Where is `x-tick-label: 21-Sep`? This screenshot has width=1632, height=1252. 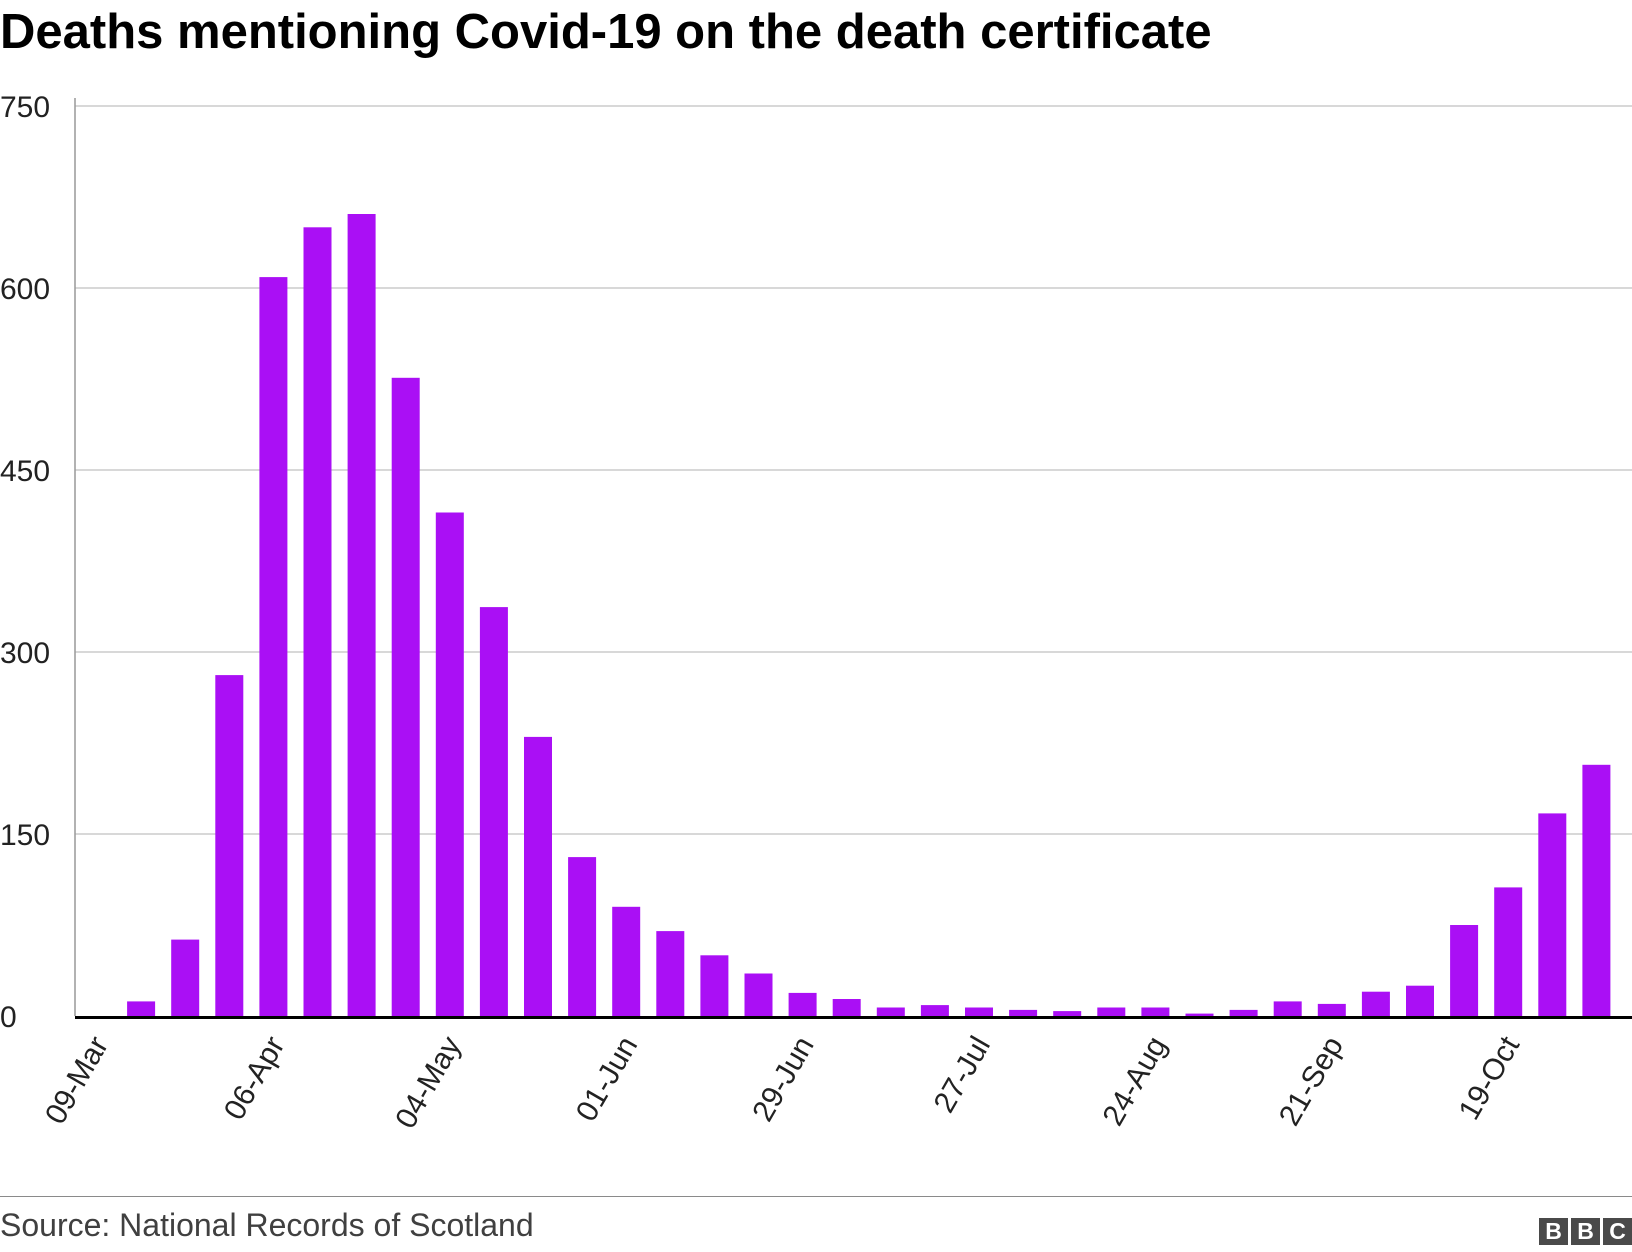 x-tick-label: 21-Sep is located at coordinates (1311, 1081).